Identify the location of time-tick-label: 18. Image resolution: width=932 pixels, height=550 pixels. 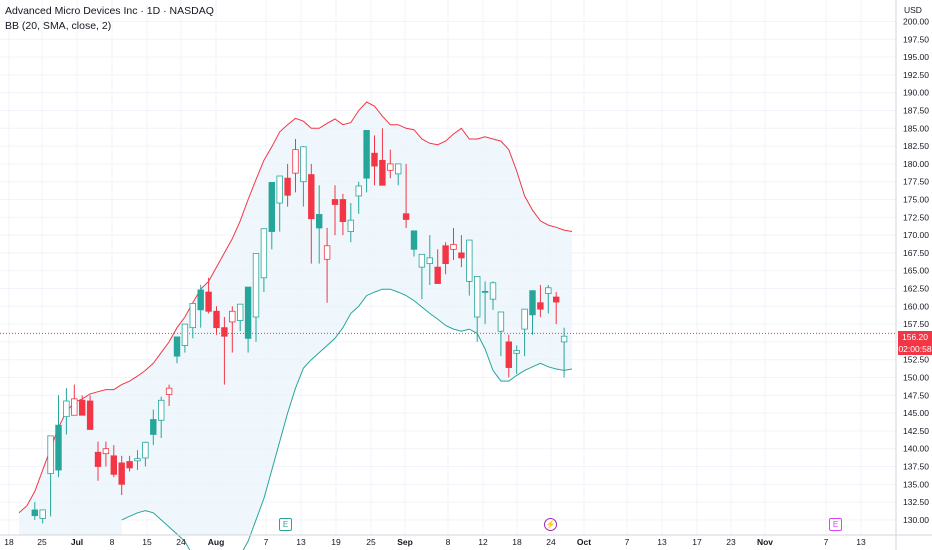
(517, 542).